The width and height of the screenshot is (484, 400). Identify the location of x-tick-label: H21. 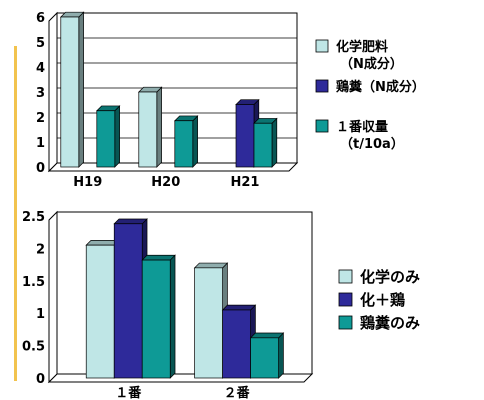
(245, 182).